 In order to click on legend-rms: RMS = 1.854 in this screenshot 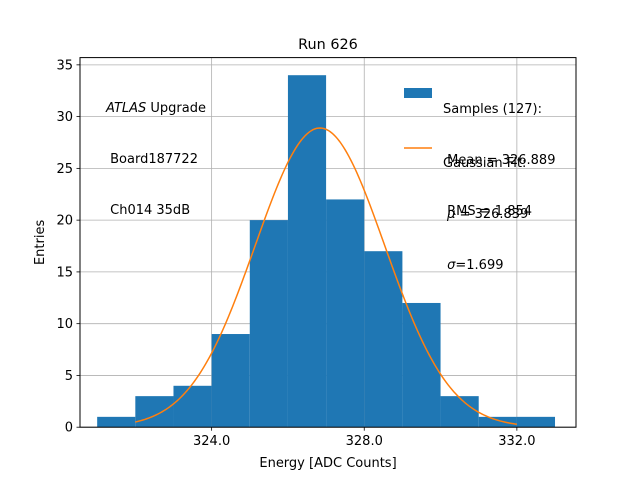, I will do `click(488, 211)`.